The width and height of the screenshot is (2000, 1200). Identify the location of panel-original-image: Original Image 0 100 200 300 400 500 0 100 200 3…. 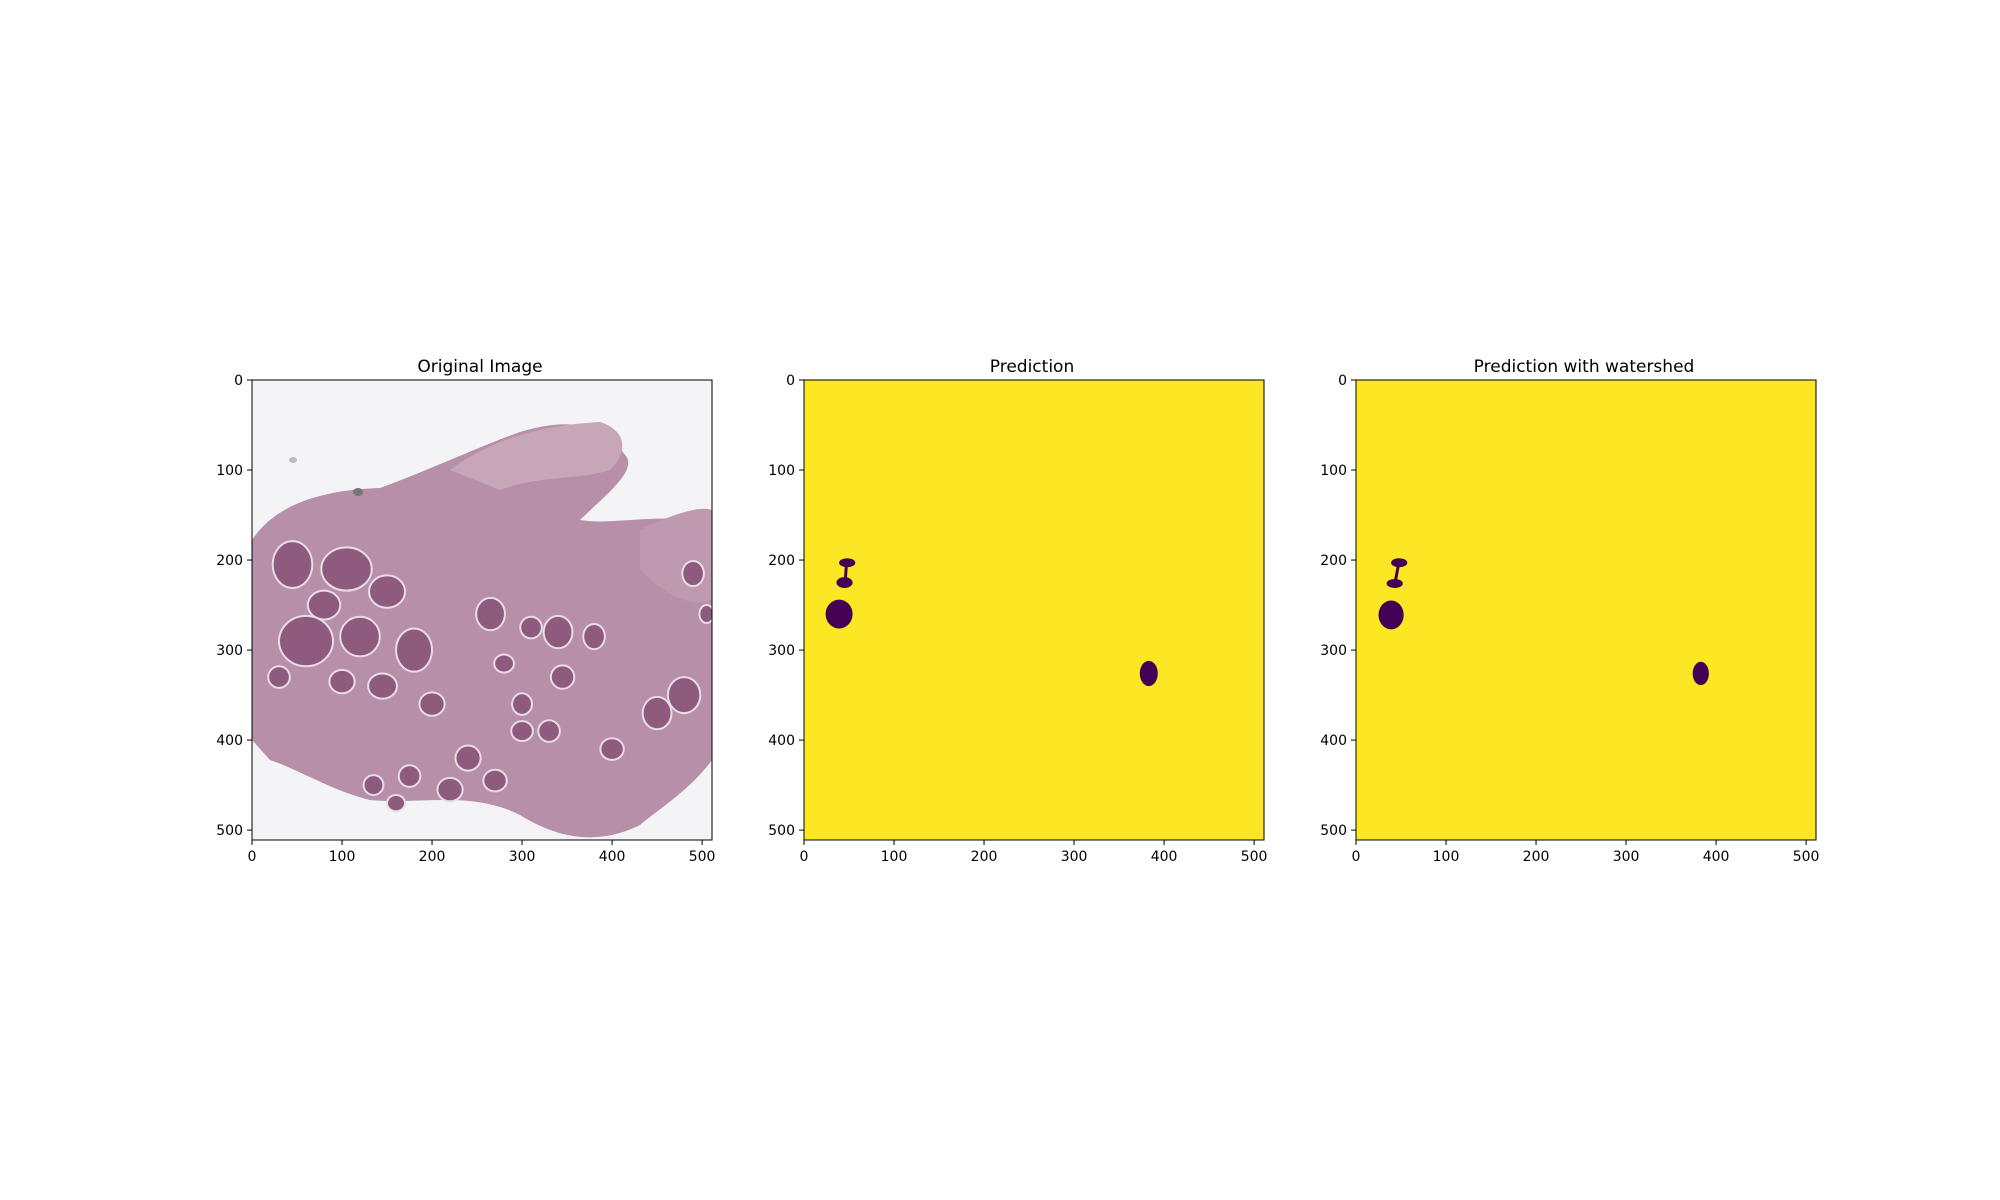
(466, 611).